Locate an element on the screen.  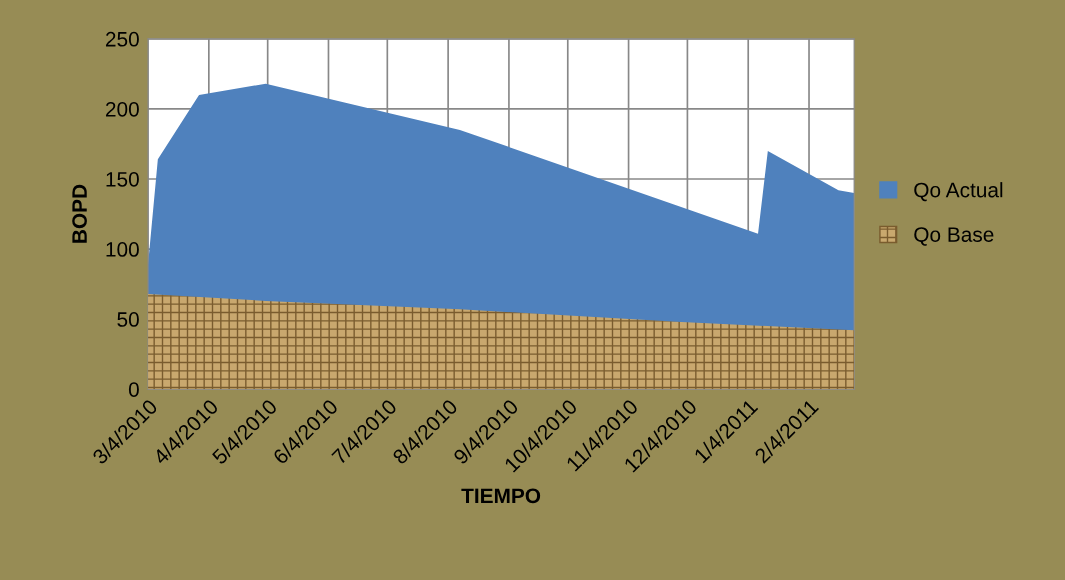
y-tick-label: 150 is located at coordinates (122, 179).